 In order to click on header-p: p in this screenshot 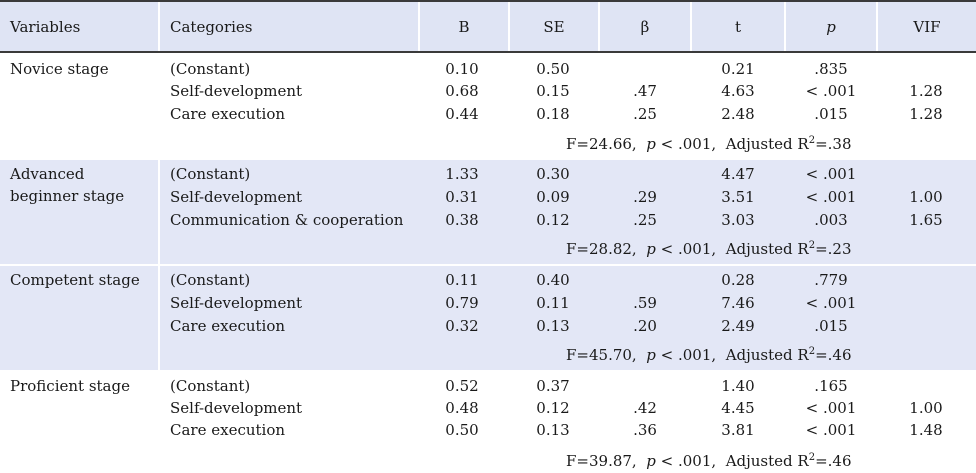, I will do `click(831, 26)`.